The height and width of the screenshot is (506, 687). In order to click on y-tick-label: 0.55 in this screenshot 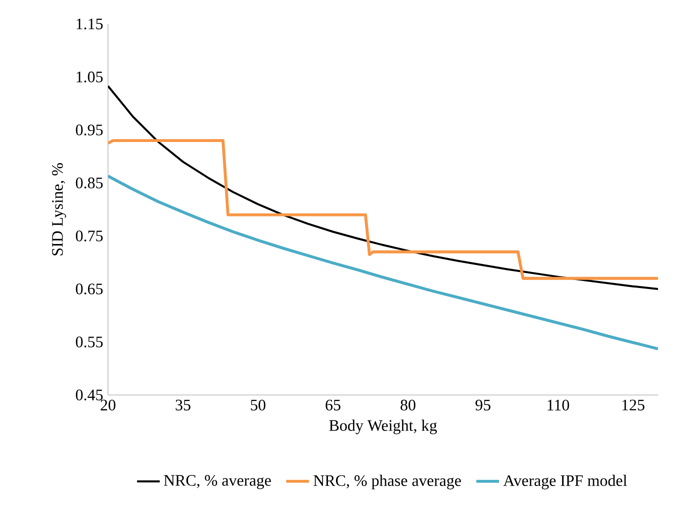, I will do `click(89, 342)`.